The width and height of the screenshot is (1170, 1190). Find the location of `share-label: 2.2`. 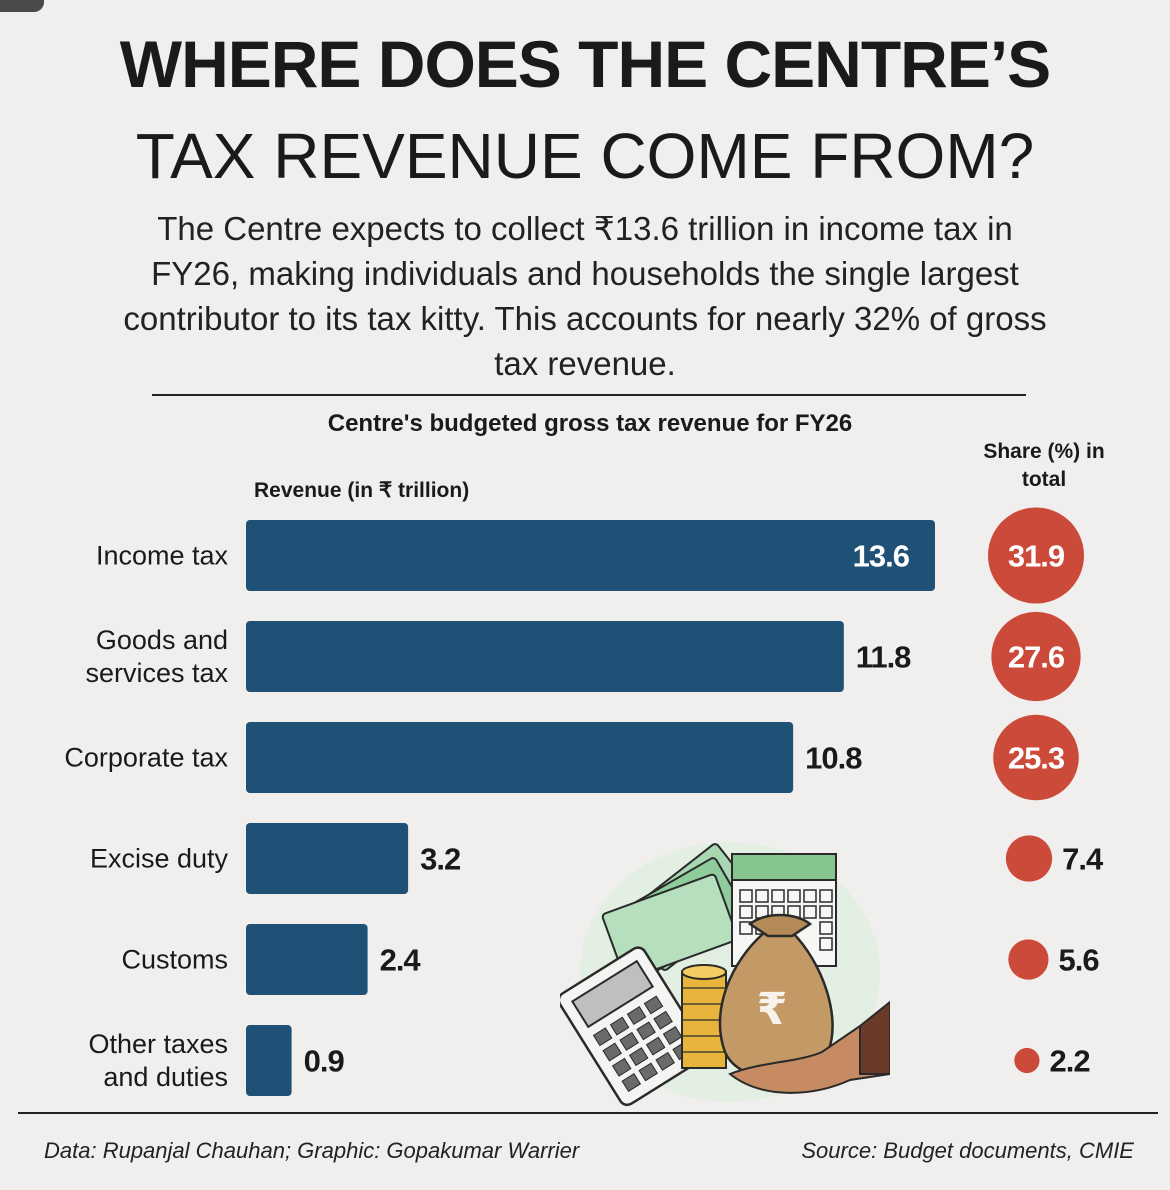

share-label: 2.2 is located at coordinates (1070, 1061).